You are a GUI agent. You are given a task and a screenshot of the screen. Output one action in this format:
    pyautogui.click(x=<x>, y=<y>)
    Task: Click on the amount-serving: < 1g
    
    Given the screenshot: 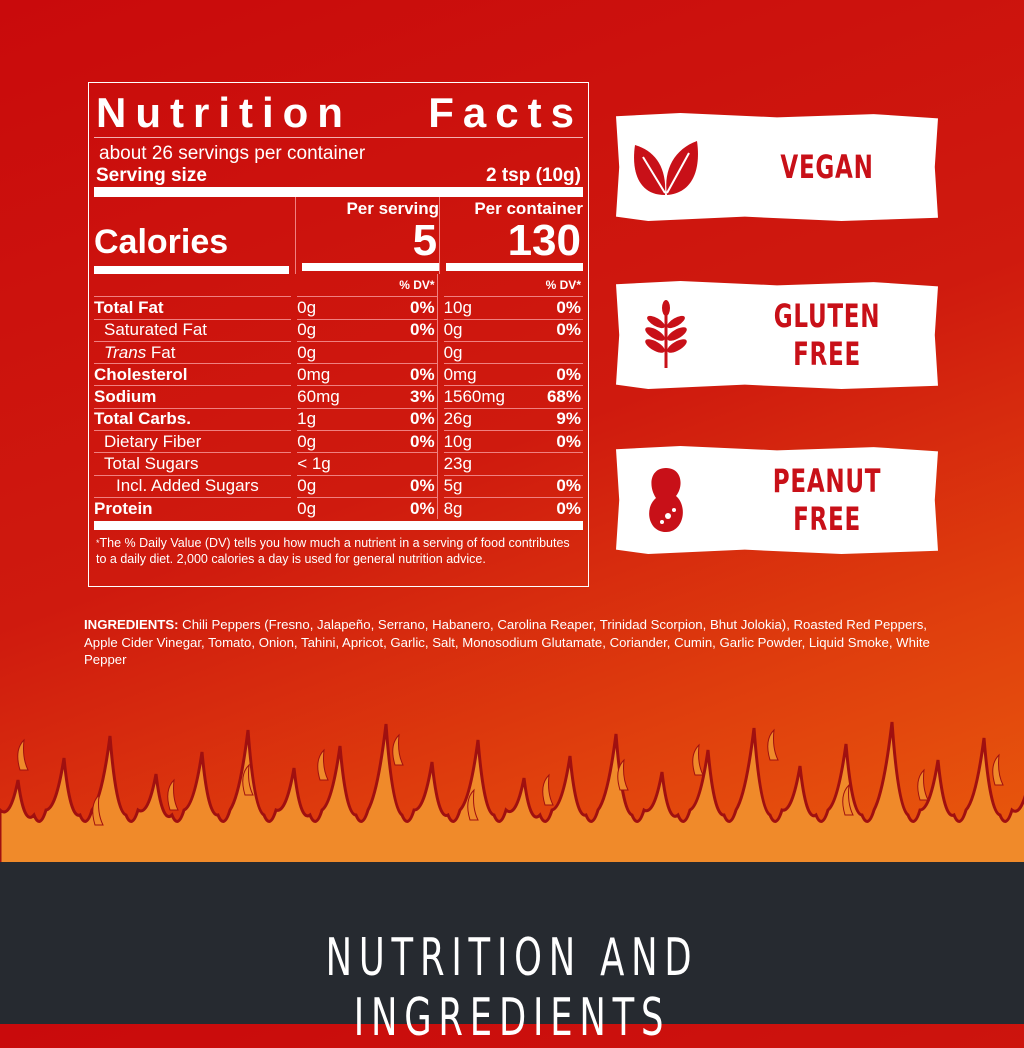 What is the action you would take?
    pyautogui.click(x=314, y=464)
    